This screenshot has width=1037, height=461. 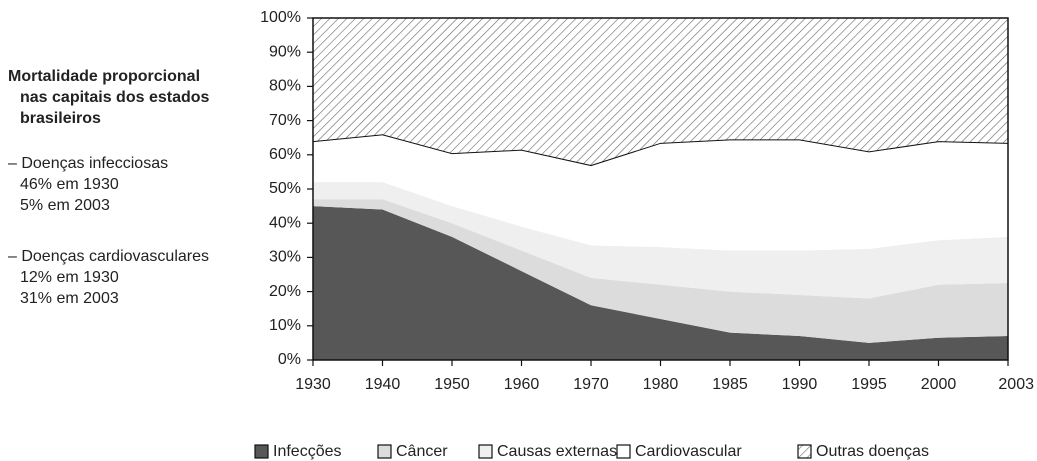 What do you see at coordinates (285, 325) in the screenshot?
I see `y-tick-label: 10%` at bounding box center [285, 325].